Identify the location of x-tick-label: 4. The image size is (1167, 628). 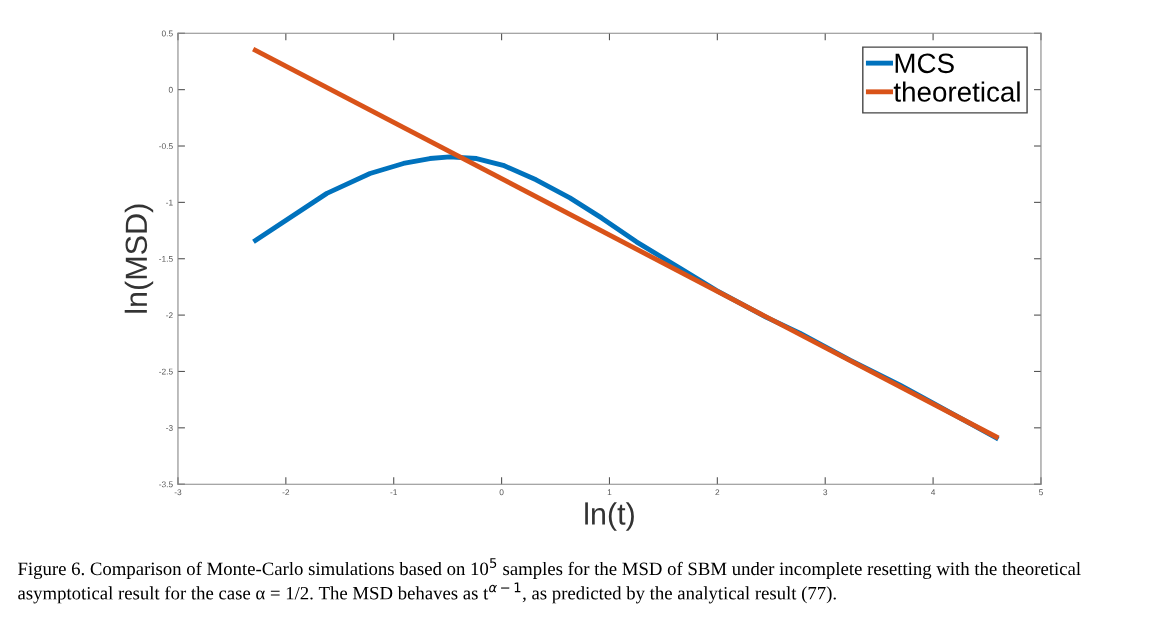
(933, 492).